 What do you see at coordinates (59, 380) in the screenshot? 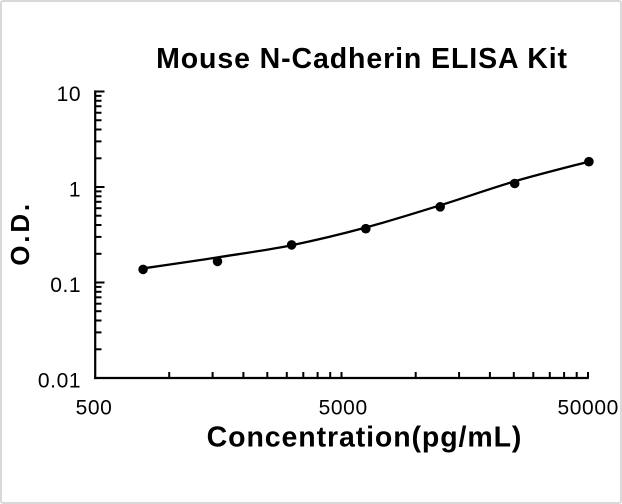
I see `svg-text: 0.01` at bounding box center [59, 380].